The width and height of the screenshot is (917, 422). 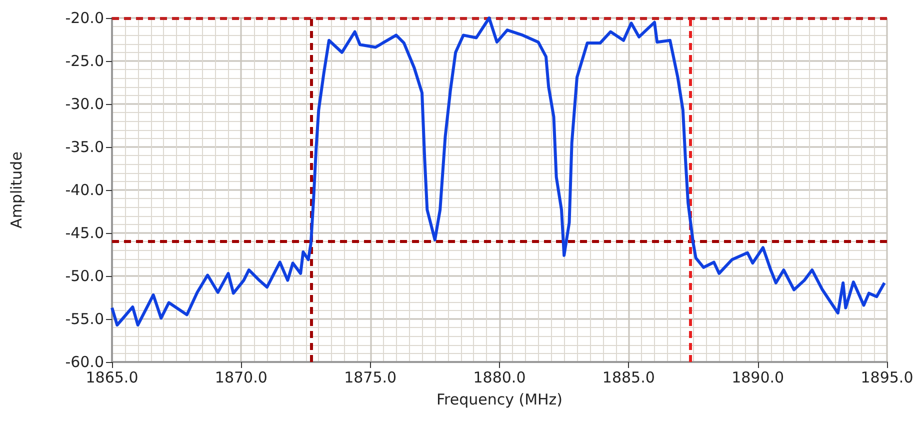 What do you see at coordinates (84, 319) in the screenshot?
I see `y-tick-label: -55.0` at bounding box center [84, 319].